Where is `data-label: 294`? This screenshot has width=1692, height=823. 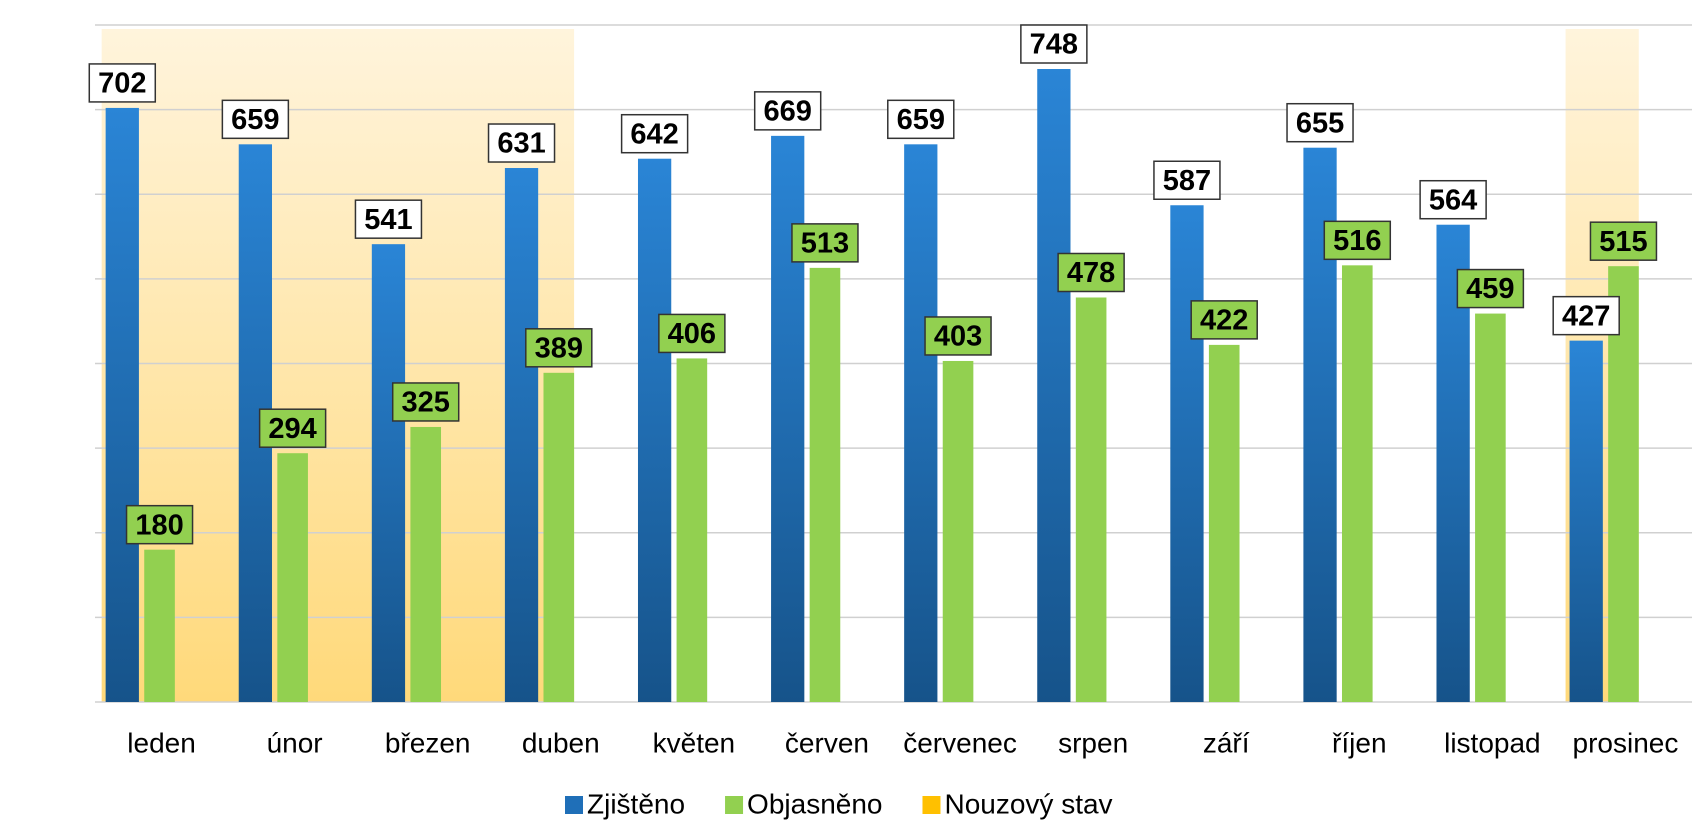 data-label: 294 is located at coordinates (292, 429).